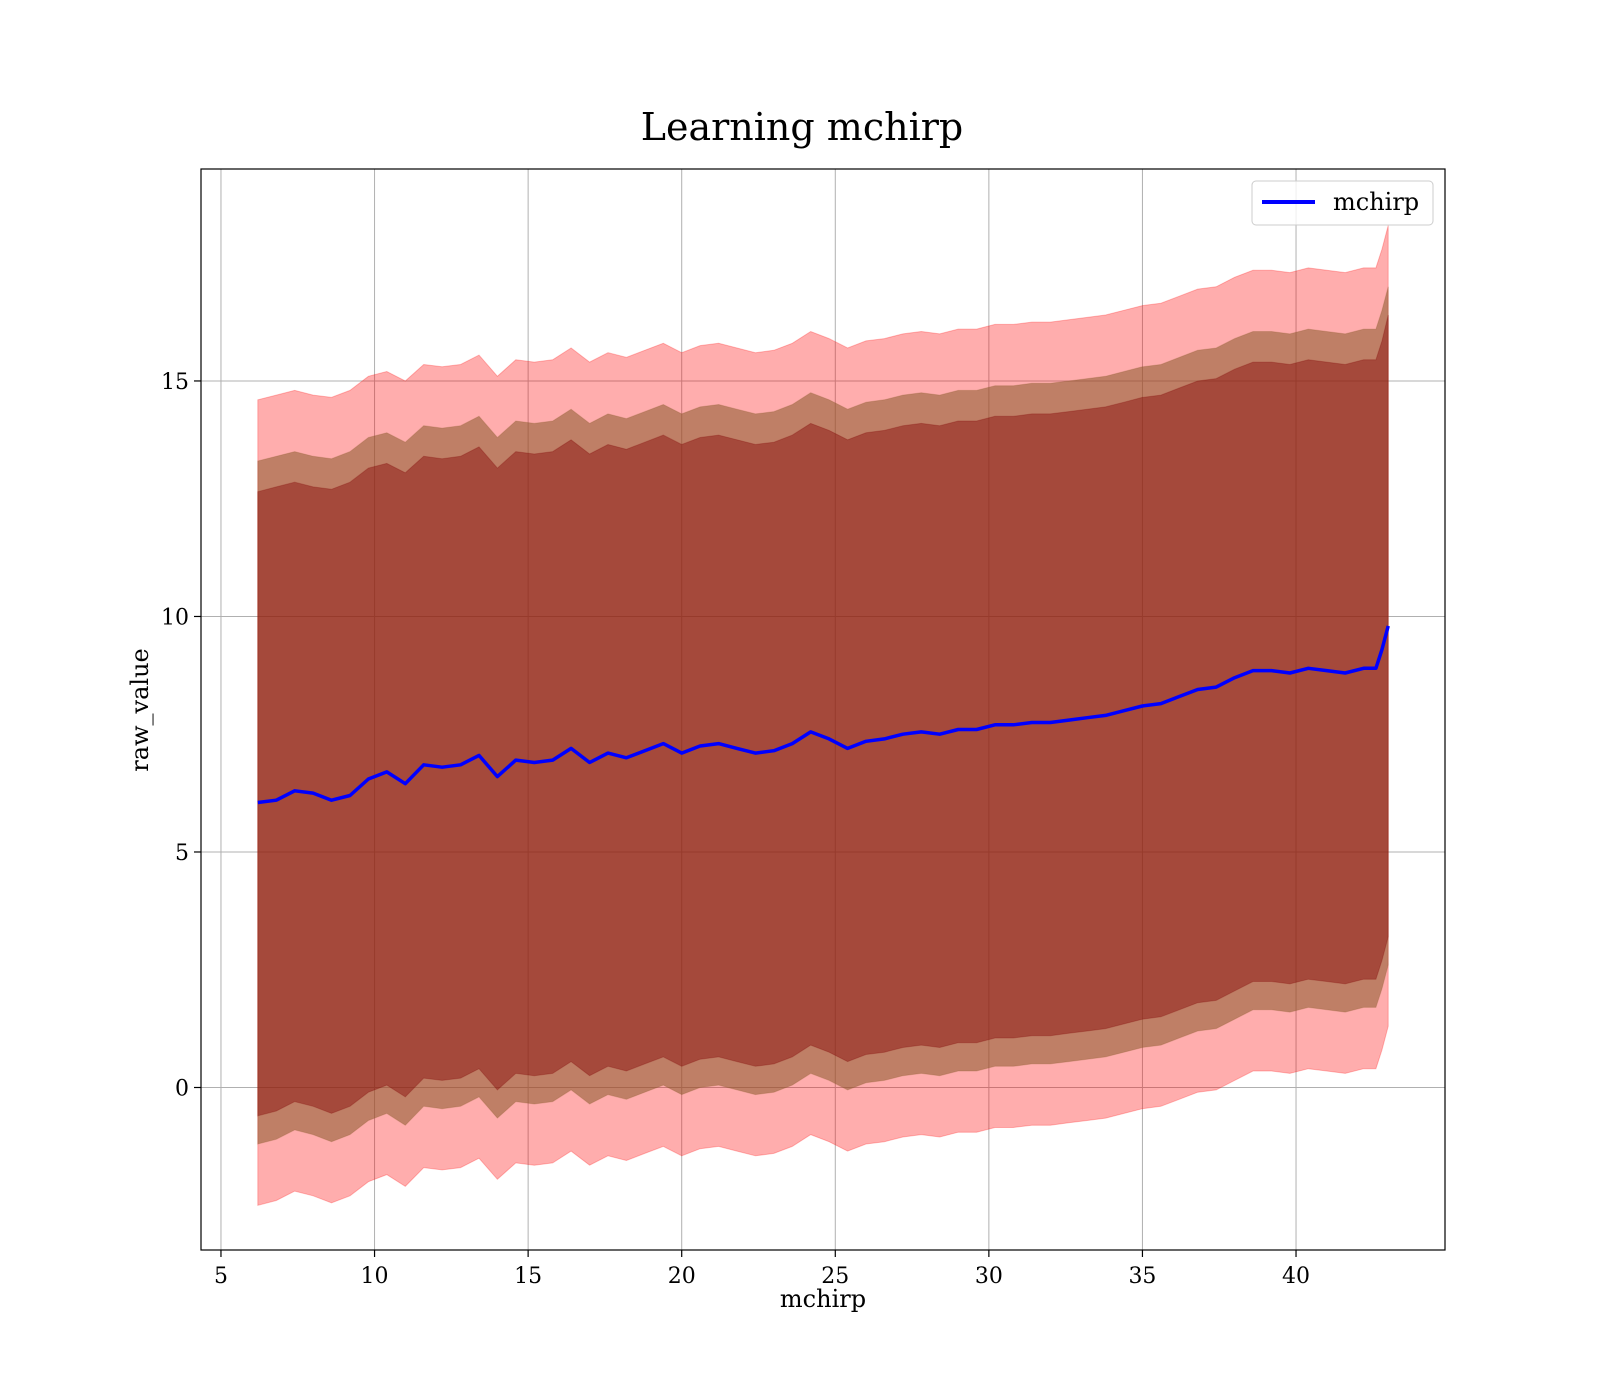  I want to click on x-tick-label: 10, so click(375, 1276).